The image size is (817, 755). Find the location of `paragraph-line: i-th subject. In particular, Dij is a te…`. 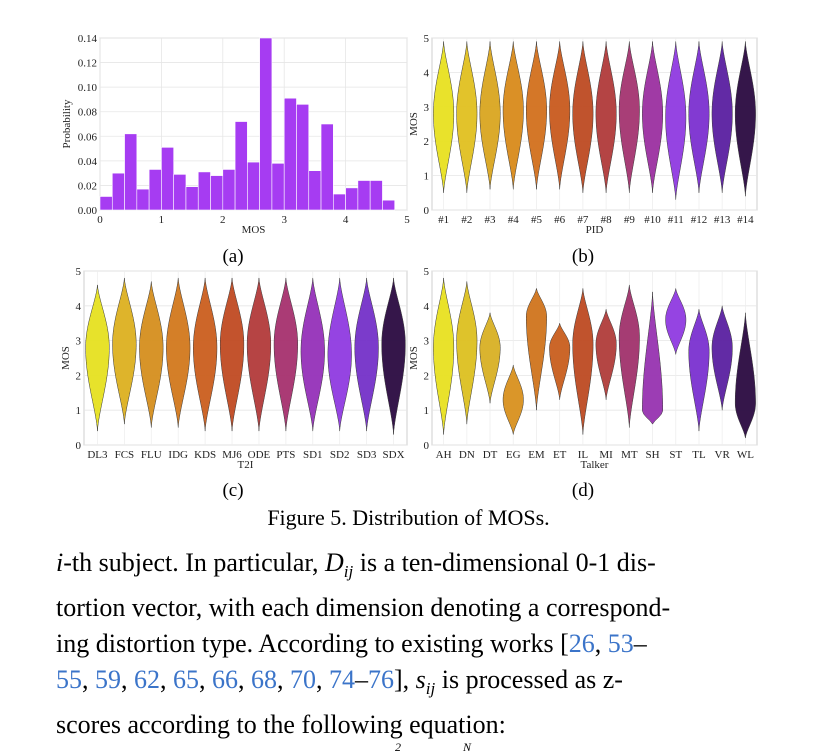

paragraph-line: i-th subject. In particular, Dij is a te… is located at coordinates (411, 567).